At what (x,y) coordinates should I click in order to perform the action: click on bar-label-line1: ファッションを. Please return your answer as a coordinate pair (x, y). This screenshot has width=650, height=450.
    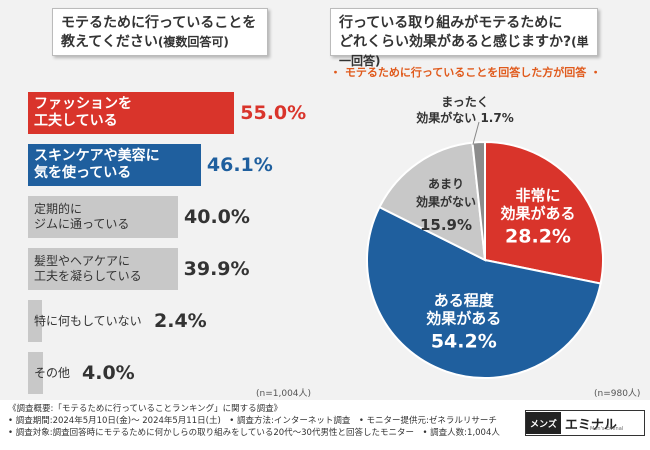
    Looking at the image, I should click on (83, 104).